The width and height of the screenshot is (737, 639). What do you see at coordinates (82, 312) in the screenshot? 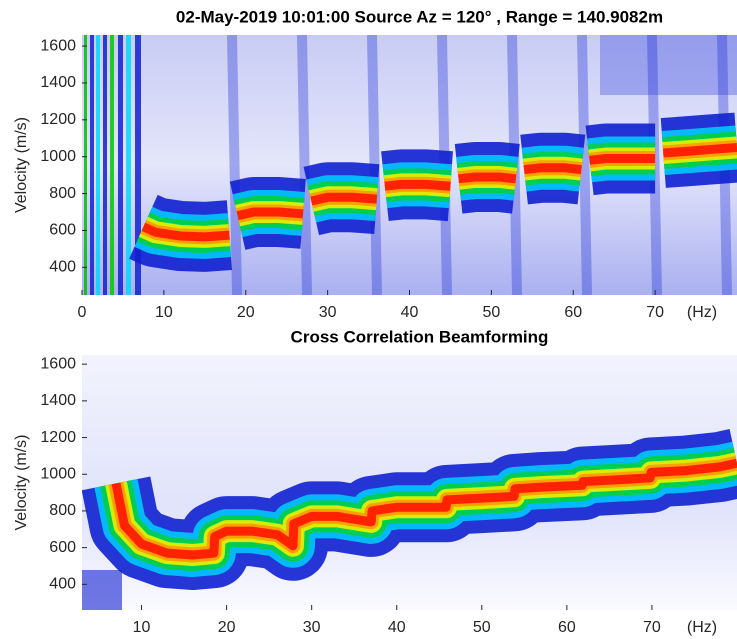
I see `x-tick-label: 0` at bounding box center [82, 312].